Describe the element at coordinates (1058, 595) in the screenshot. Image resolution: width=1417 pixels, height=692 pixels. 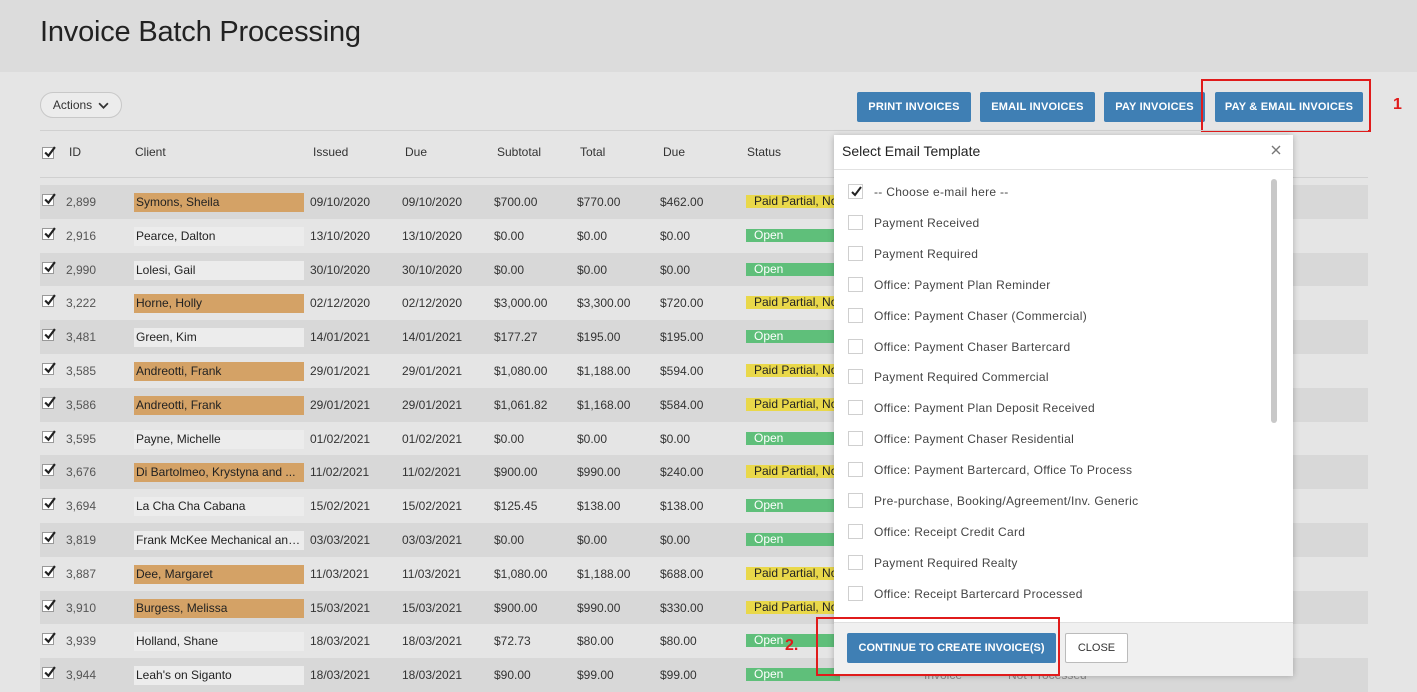
I see `template-option: Office: Receipt Bartercard Processed` at that location.